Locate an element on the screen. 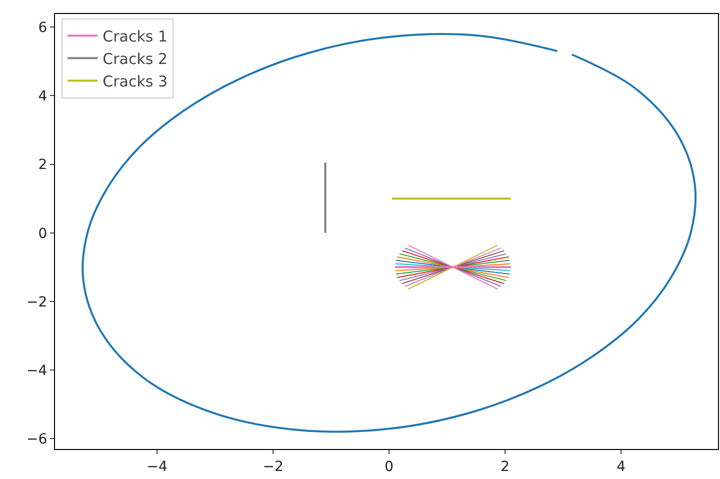 The height and width of the screenshot is (479, 720). x-tick-label: 2 is located at coordinates (505, 466).